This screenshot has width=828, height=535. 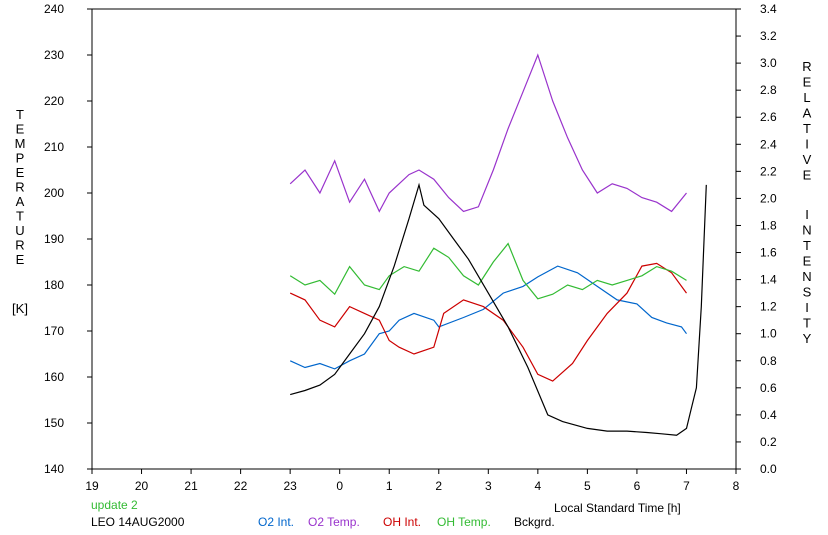 What do you see at coordinates (768, 307) in the screenshot?
I see `y-right-tick-label: 1.2` at bounding box center [768, 307].